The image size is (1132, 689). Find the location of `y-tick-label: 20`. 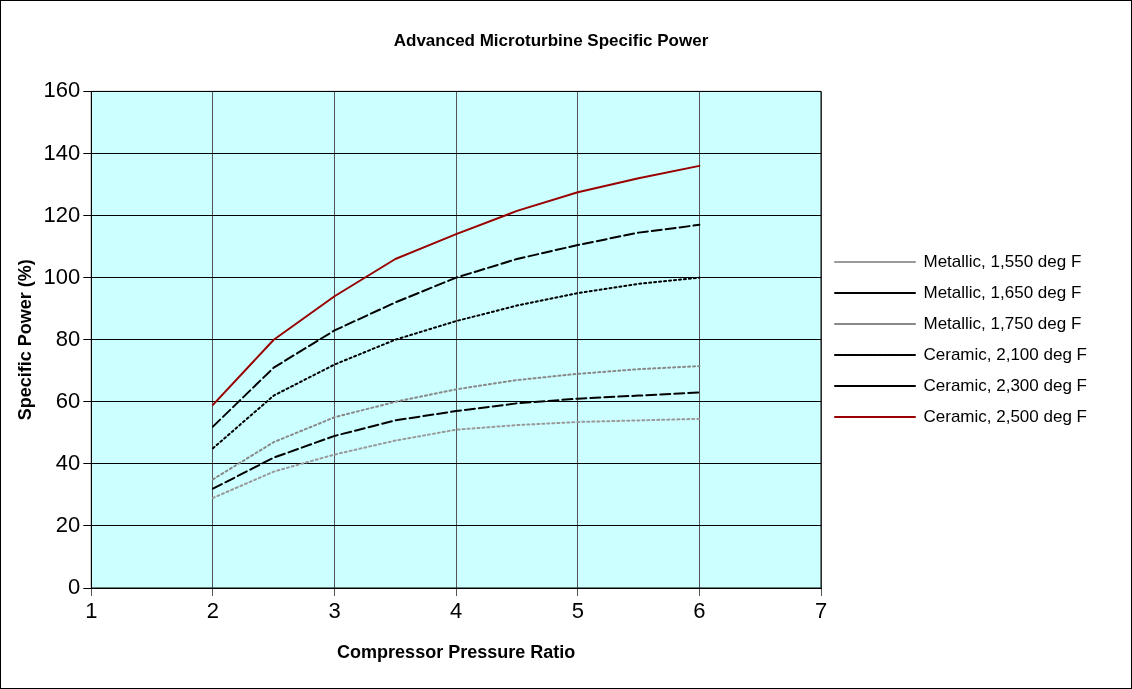

y-tick-label: 20 is located at coordinates (68, 524).